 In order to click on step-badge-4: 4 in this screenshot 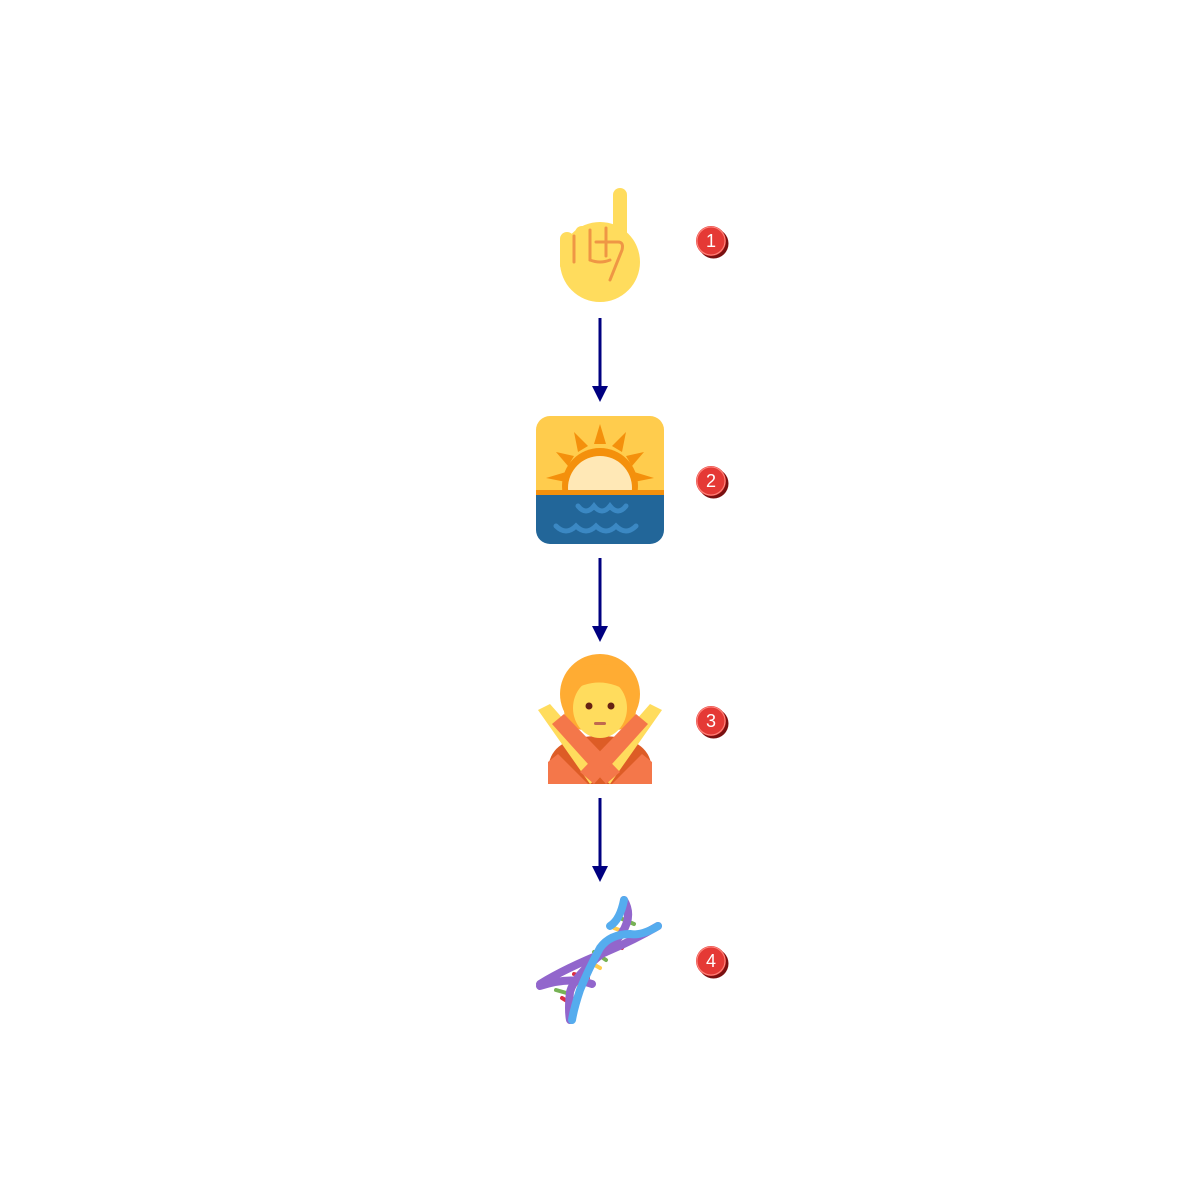, I will do `click(711, 961)`.